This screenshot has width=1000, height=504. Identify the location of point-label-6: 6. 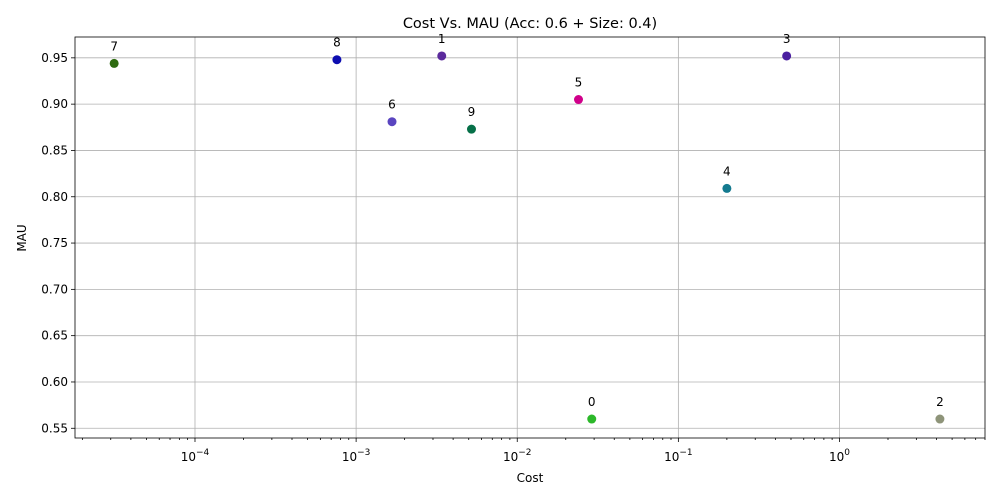
(392, 105).